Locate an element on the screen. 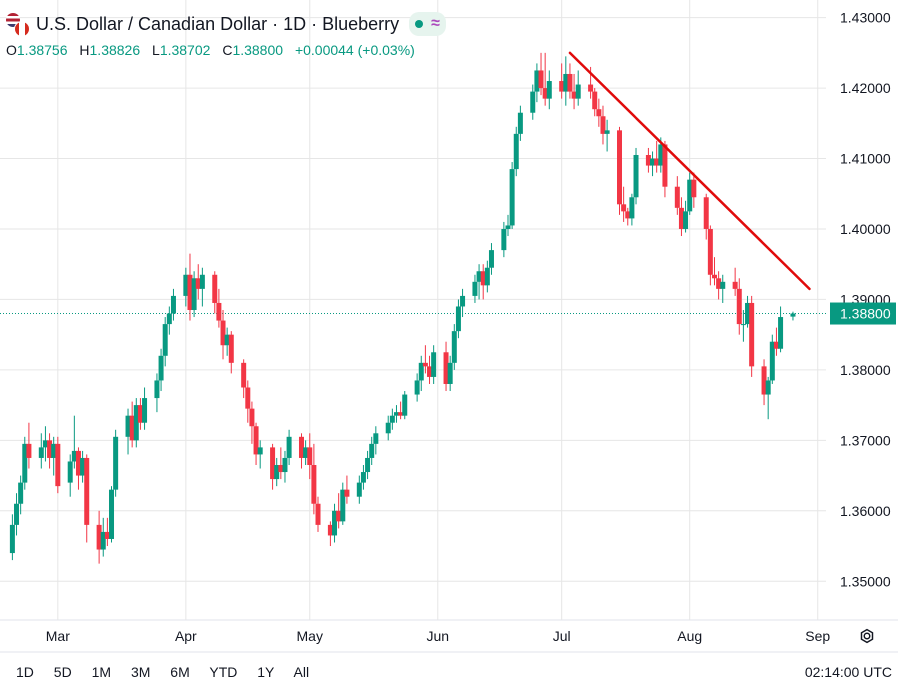  y-tick-label: 1.43000 is located at coordinates (865, 18).